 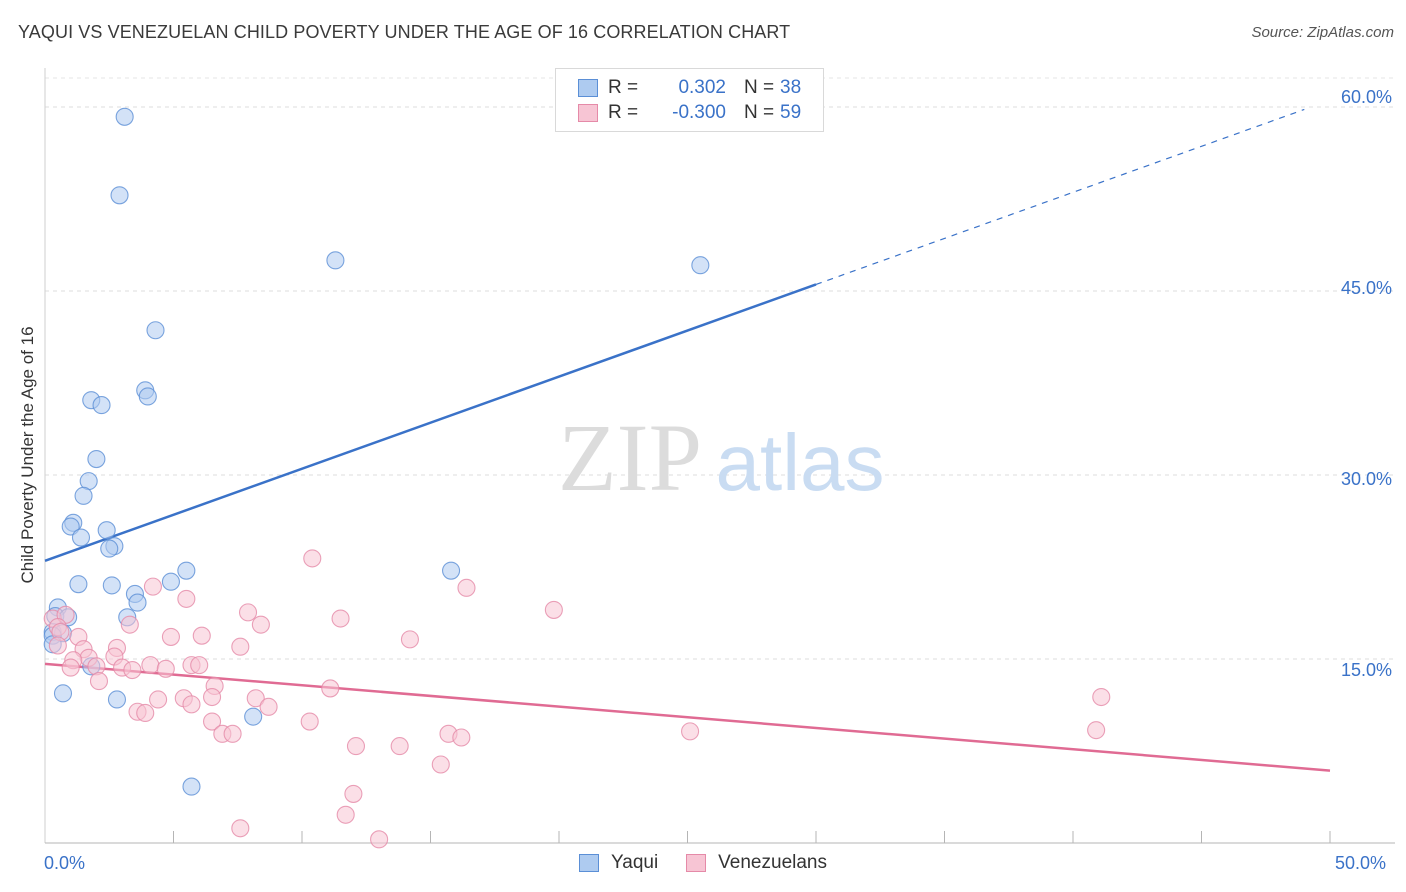 I want to click on legend-label-venezuelans: Venezuelans, so click(x=772, y=862).